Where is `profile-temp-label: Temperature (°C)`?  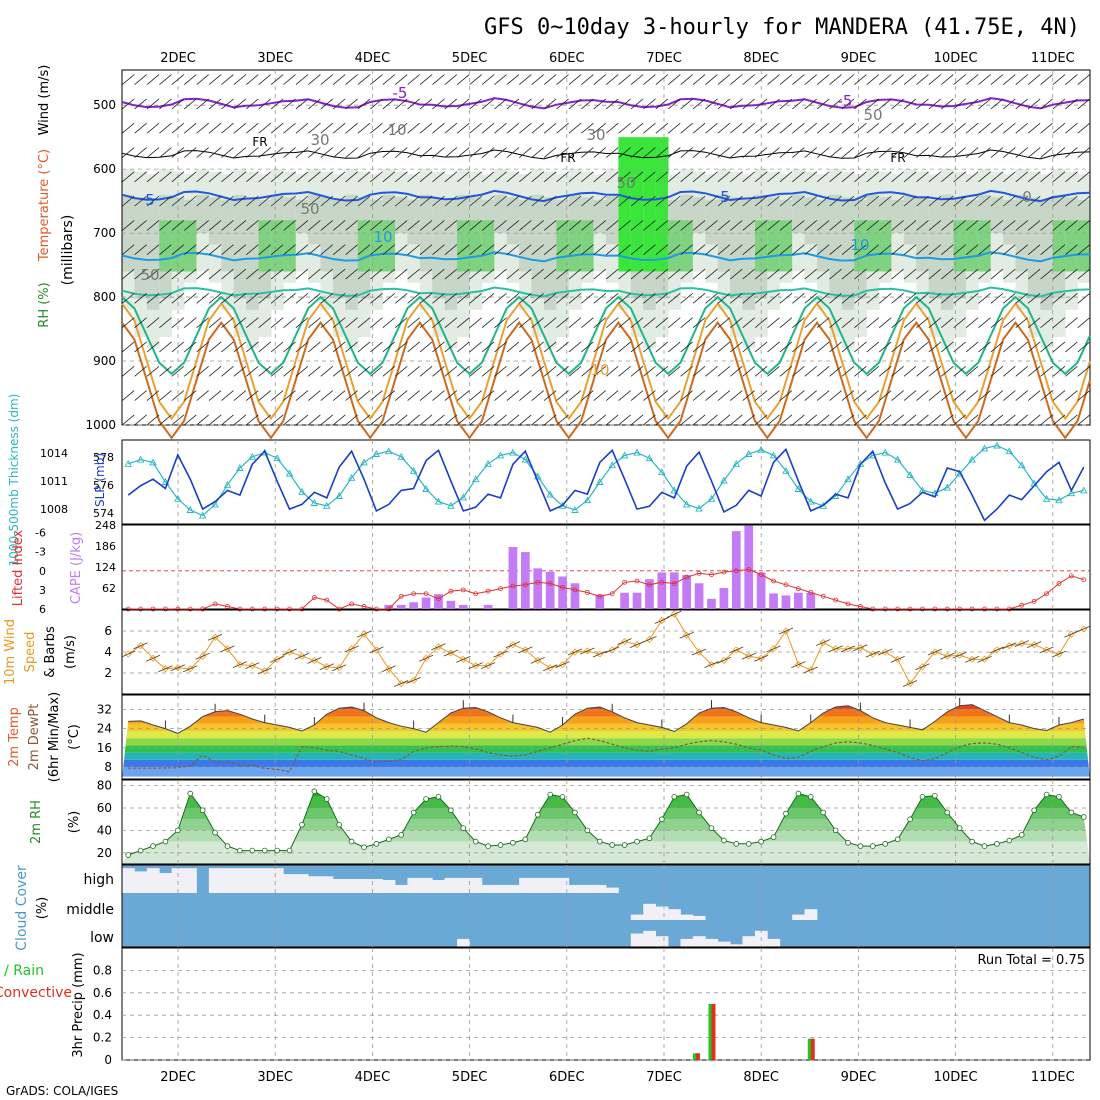
profile-temp-label: Temperature (°C) is located at coordinates (44, 205).